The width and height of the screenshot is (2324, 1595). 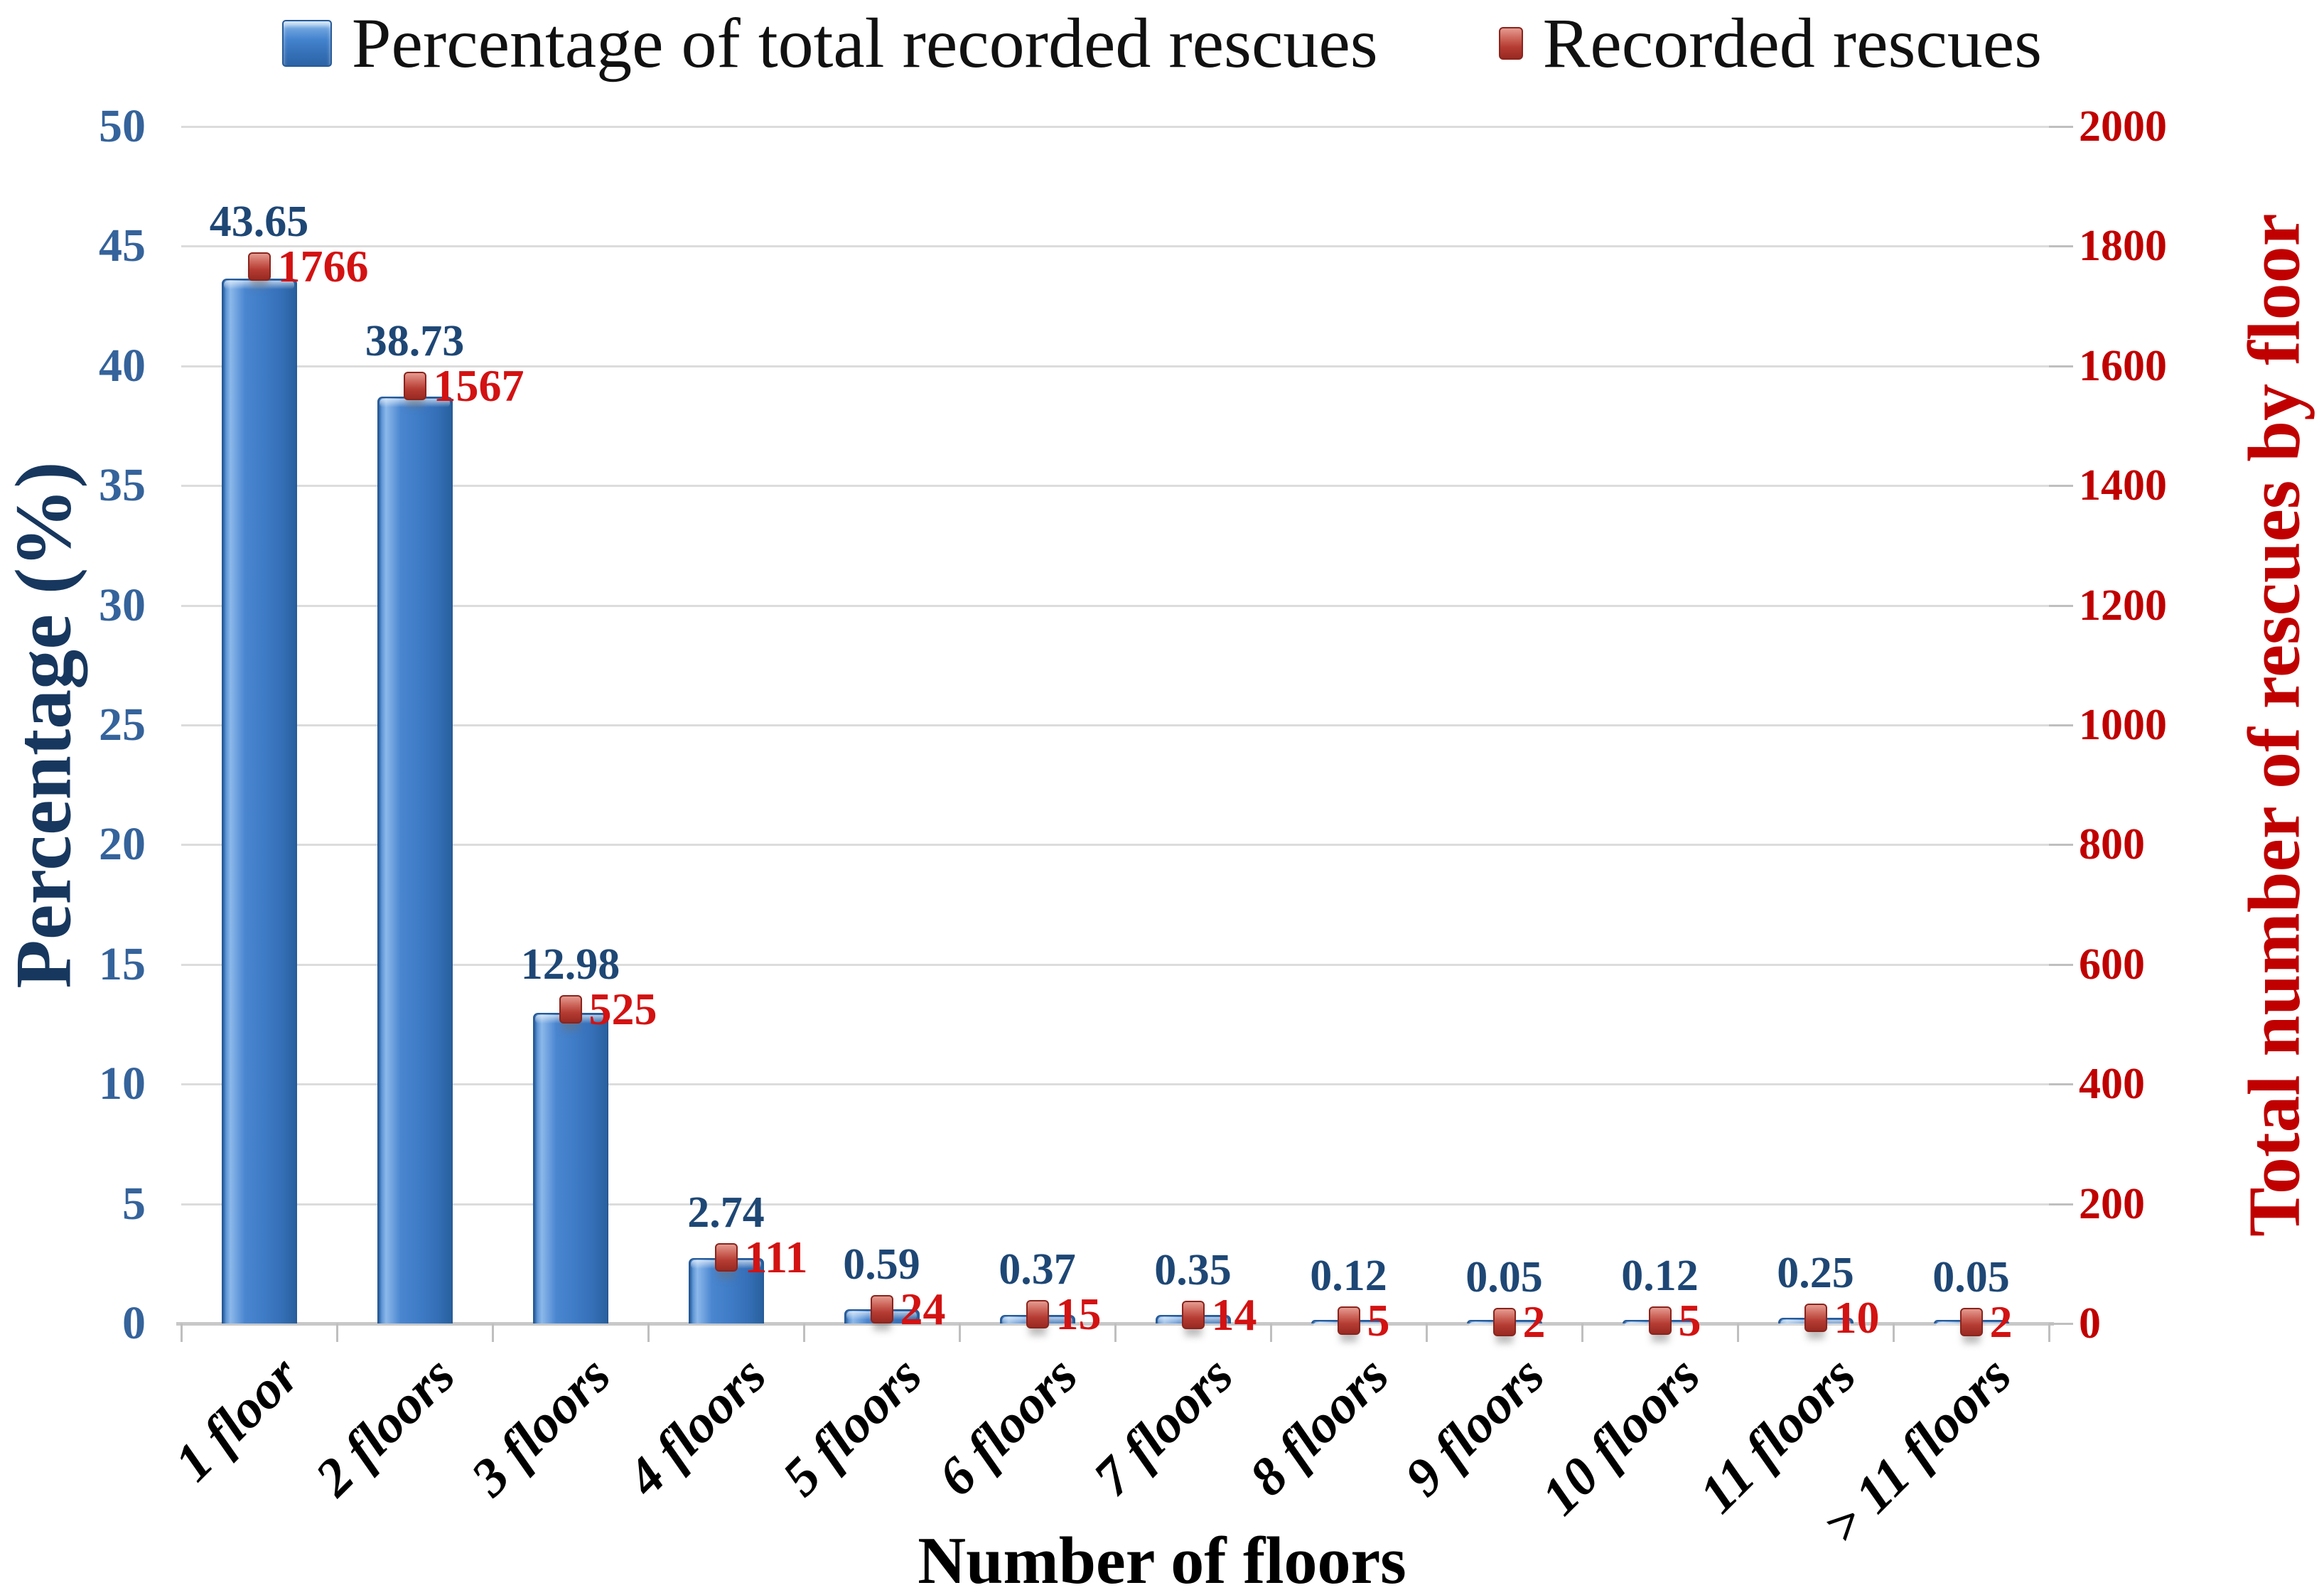 What do you see at coordinates (415, 340) in the screenshot?
I see `percentage-value-label: 38.73` at bounding box center [415, 340].